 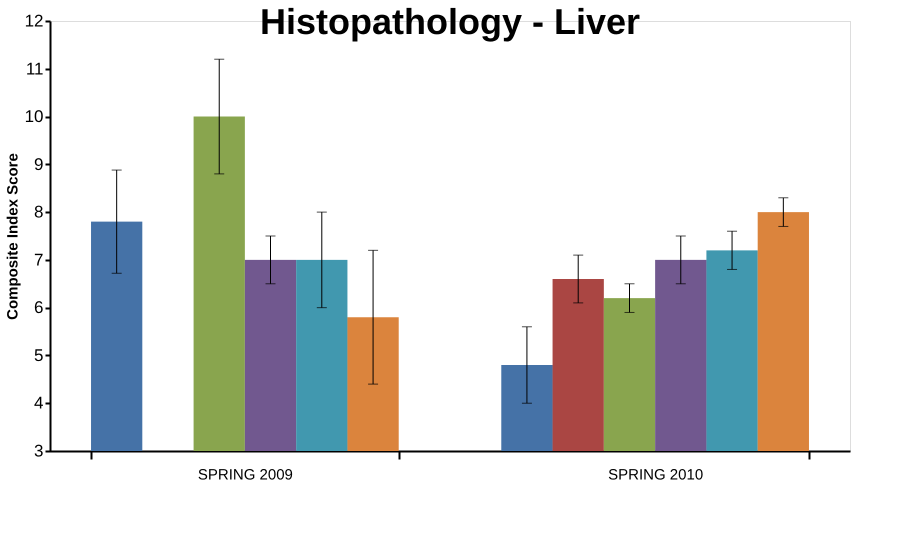 What do you see at coordinates (39, 451) in the screenshot?
I see `y-tick-label: 3` at bounding box center [39, 451].